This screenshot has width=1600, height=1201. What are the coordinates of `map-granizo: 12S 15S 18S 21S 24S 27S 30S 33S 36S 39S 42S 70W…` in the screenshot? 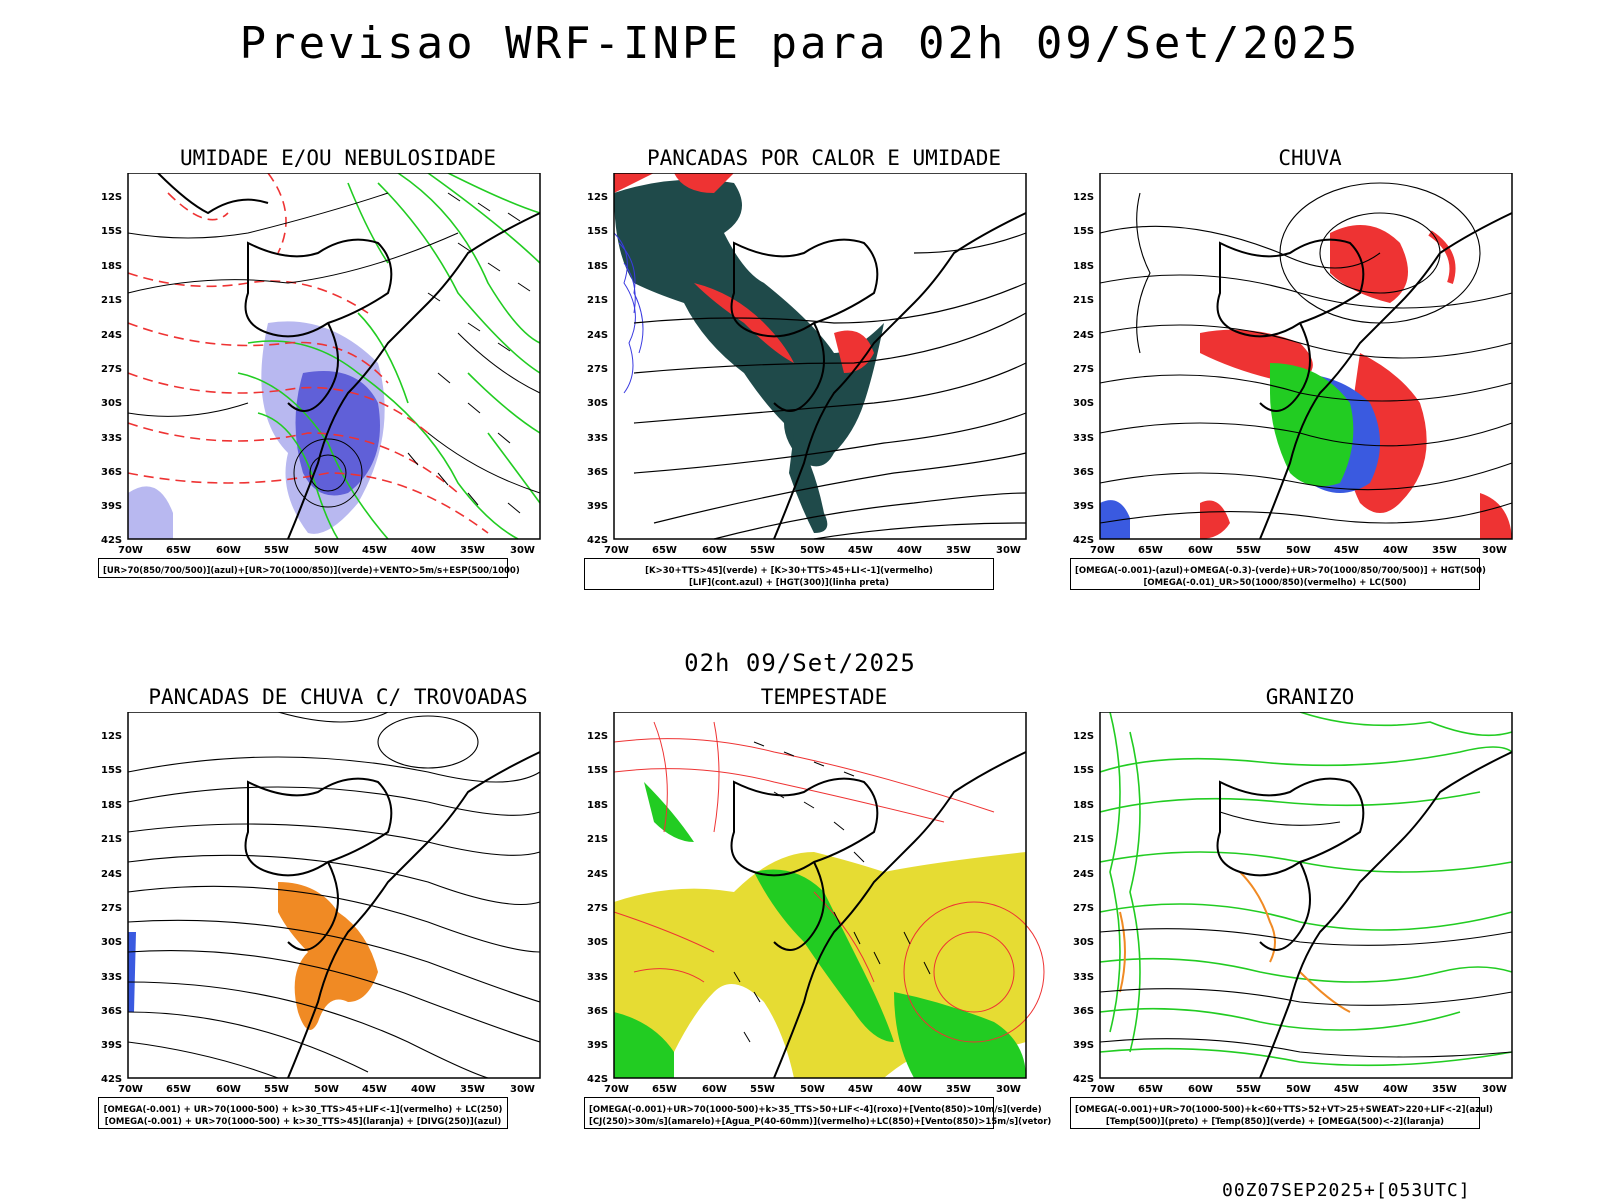 It's located at (1293, 903).